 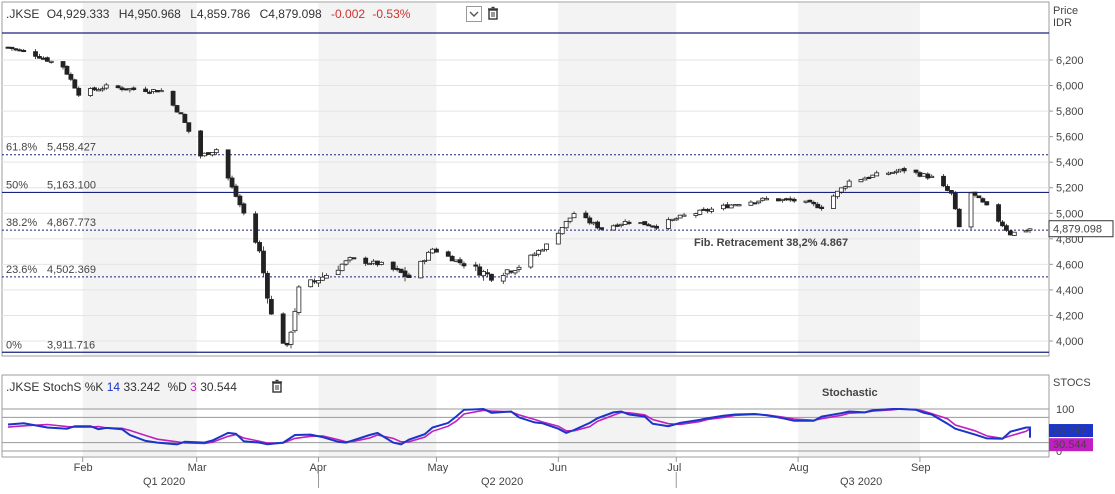 I want to click on price-axis-title-line1: Price, so click(x=1066, y=11).